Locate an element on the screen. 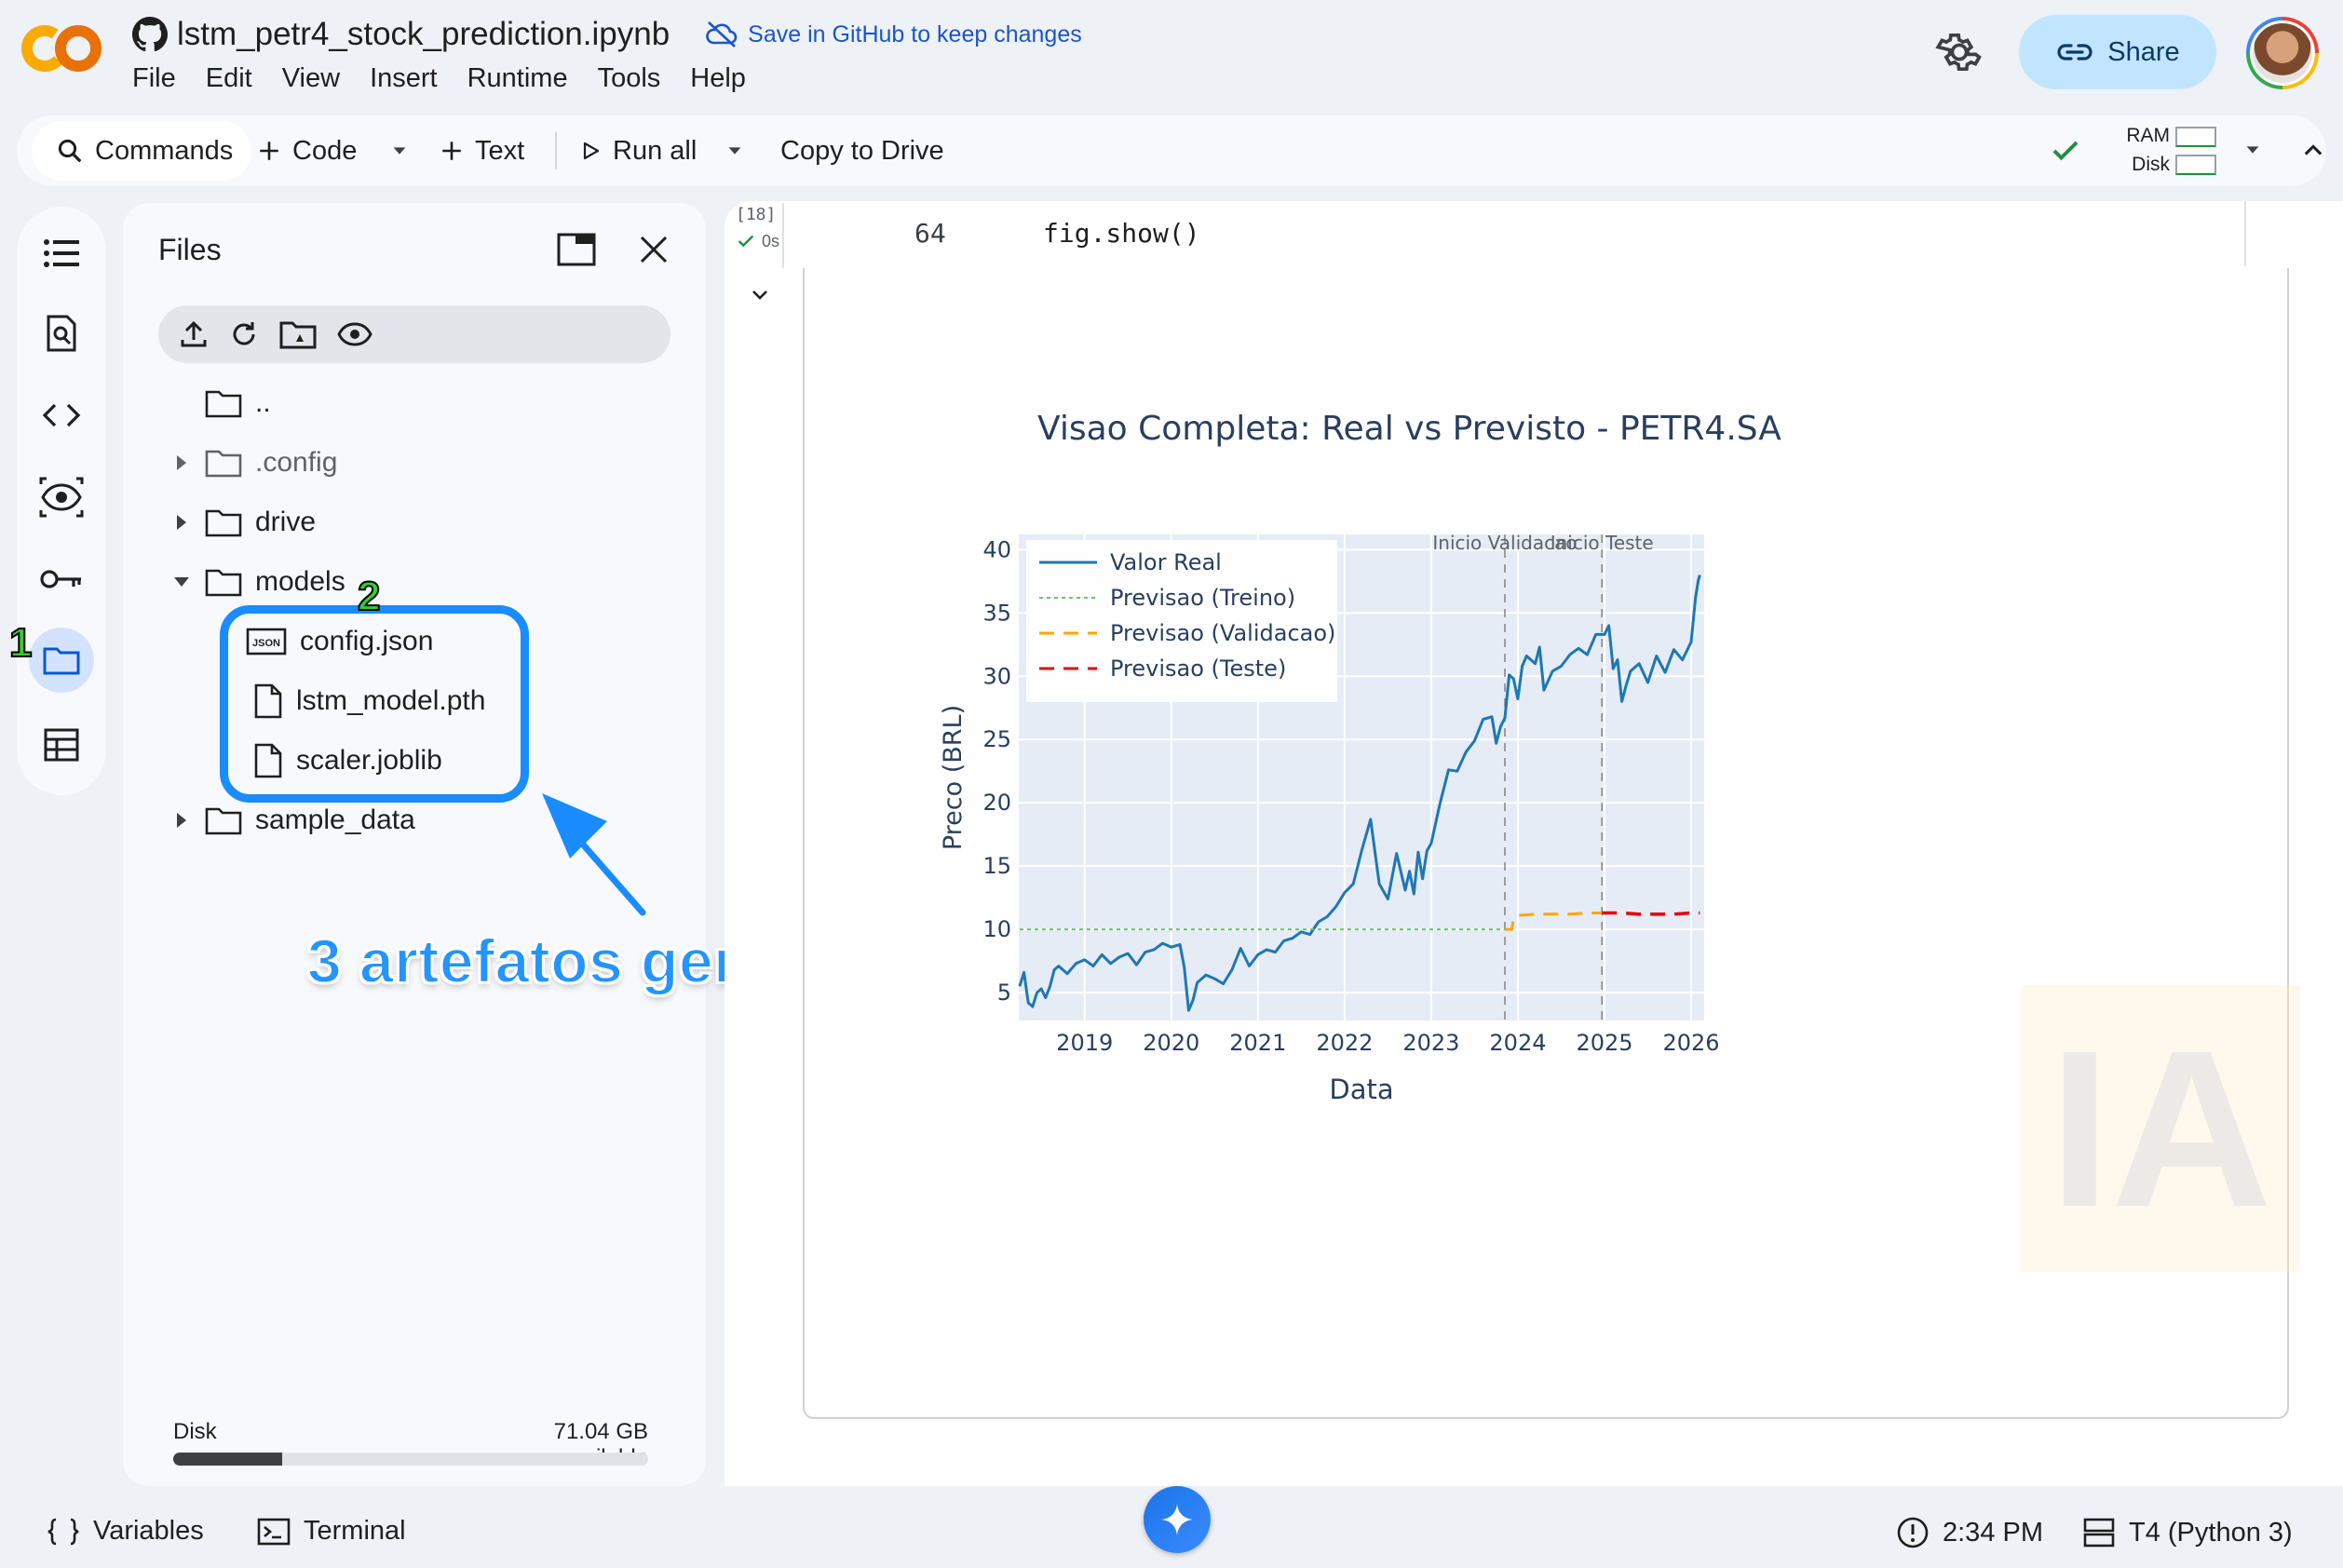 This screenshot has height=1568, width=2343. close-icon is located at coordinates (654, 249).